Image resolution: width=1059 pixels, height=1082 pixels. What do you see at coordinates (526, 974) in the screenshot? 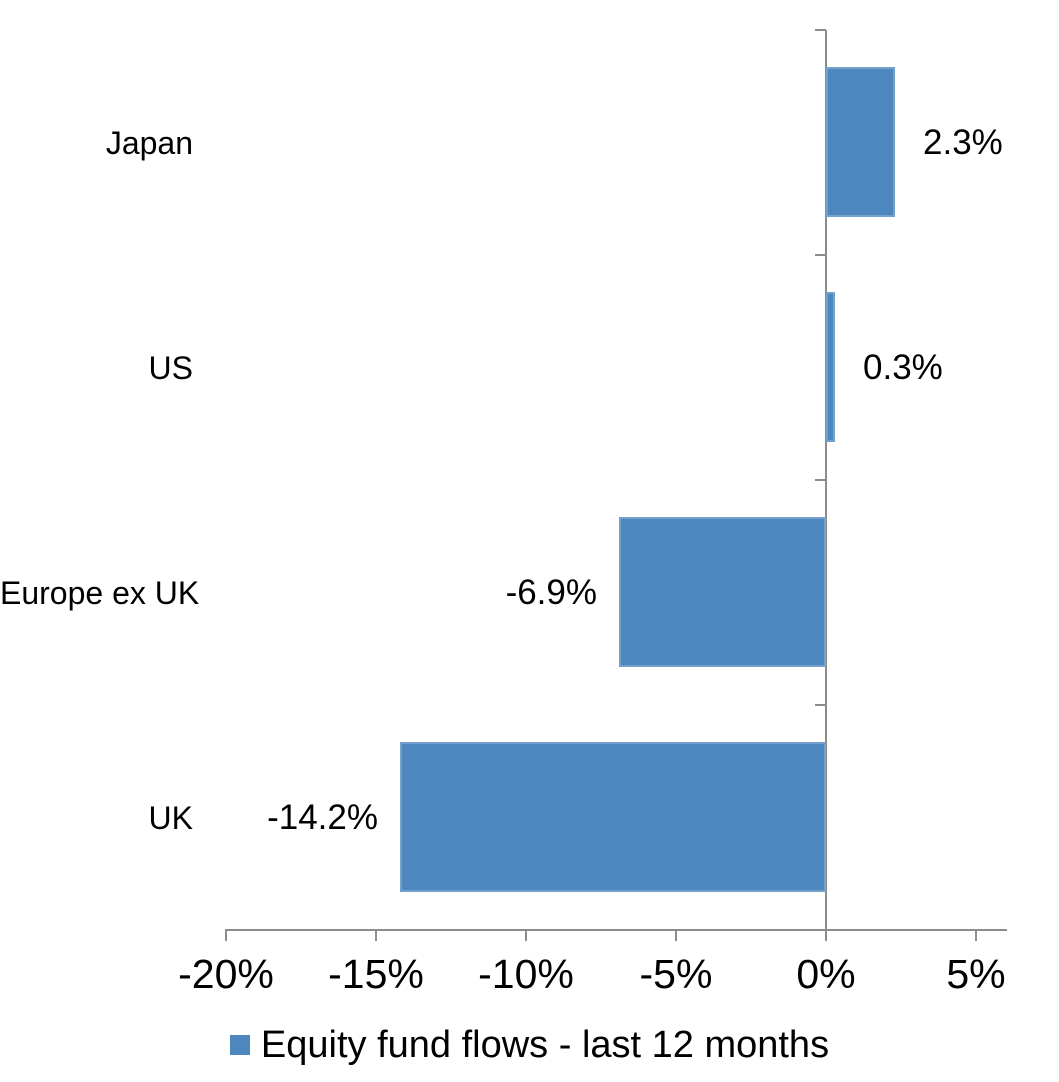
I see `x-tick-label: -10%` at bounding box center [526, 974].